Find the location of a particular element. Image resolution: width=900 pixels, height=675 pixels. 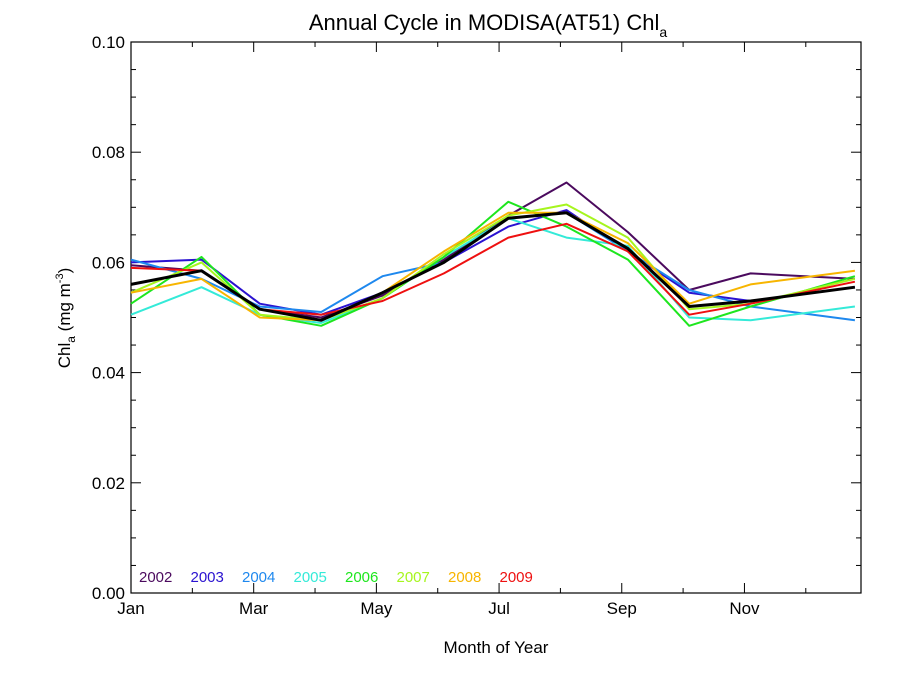

y-axis-label: Chla (mg m-3) is located at coordinates (66, 318).